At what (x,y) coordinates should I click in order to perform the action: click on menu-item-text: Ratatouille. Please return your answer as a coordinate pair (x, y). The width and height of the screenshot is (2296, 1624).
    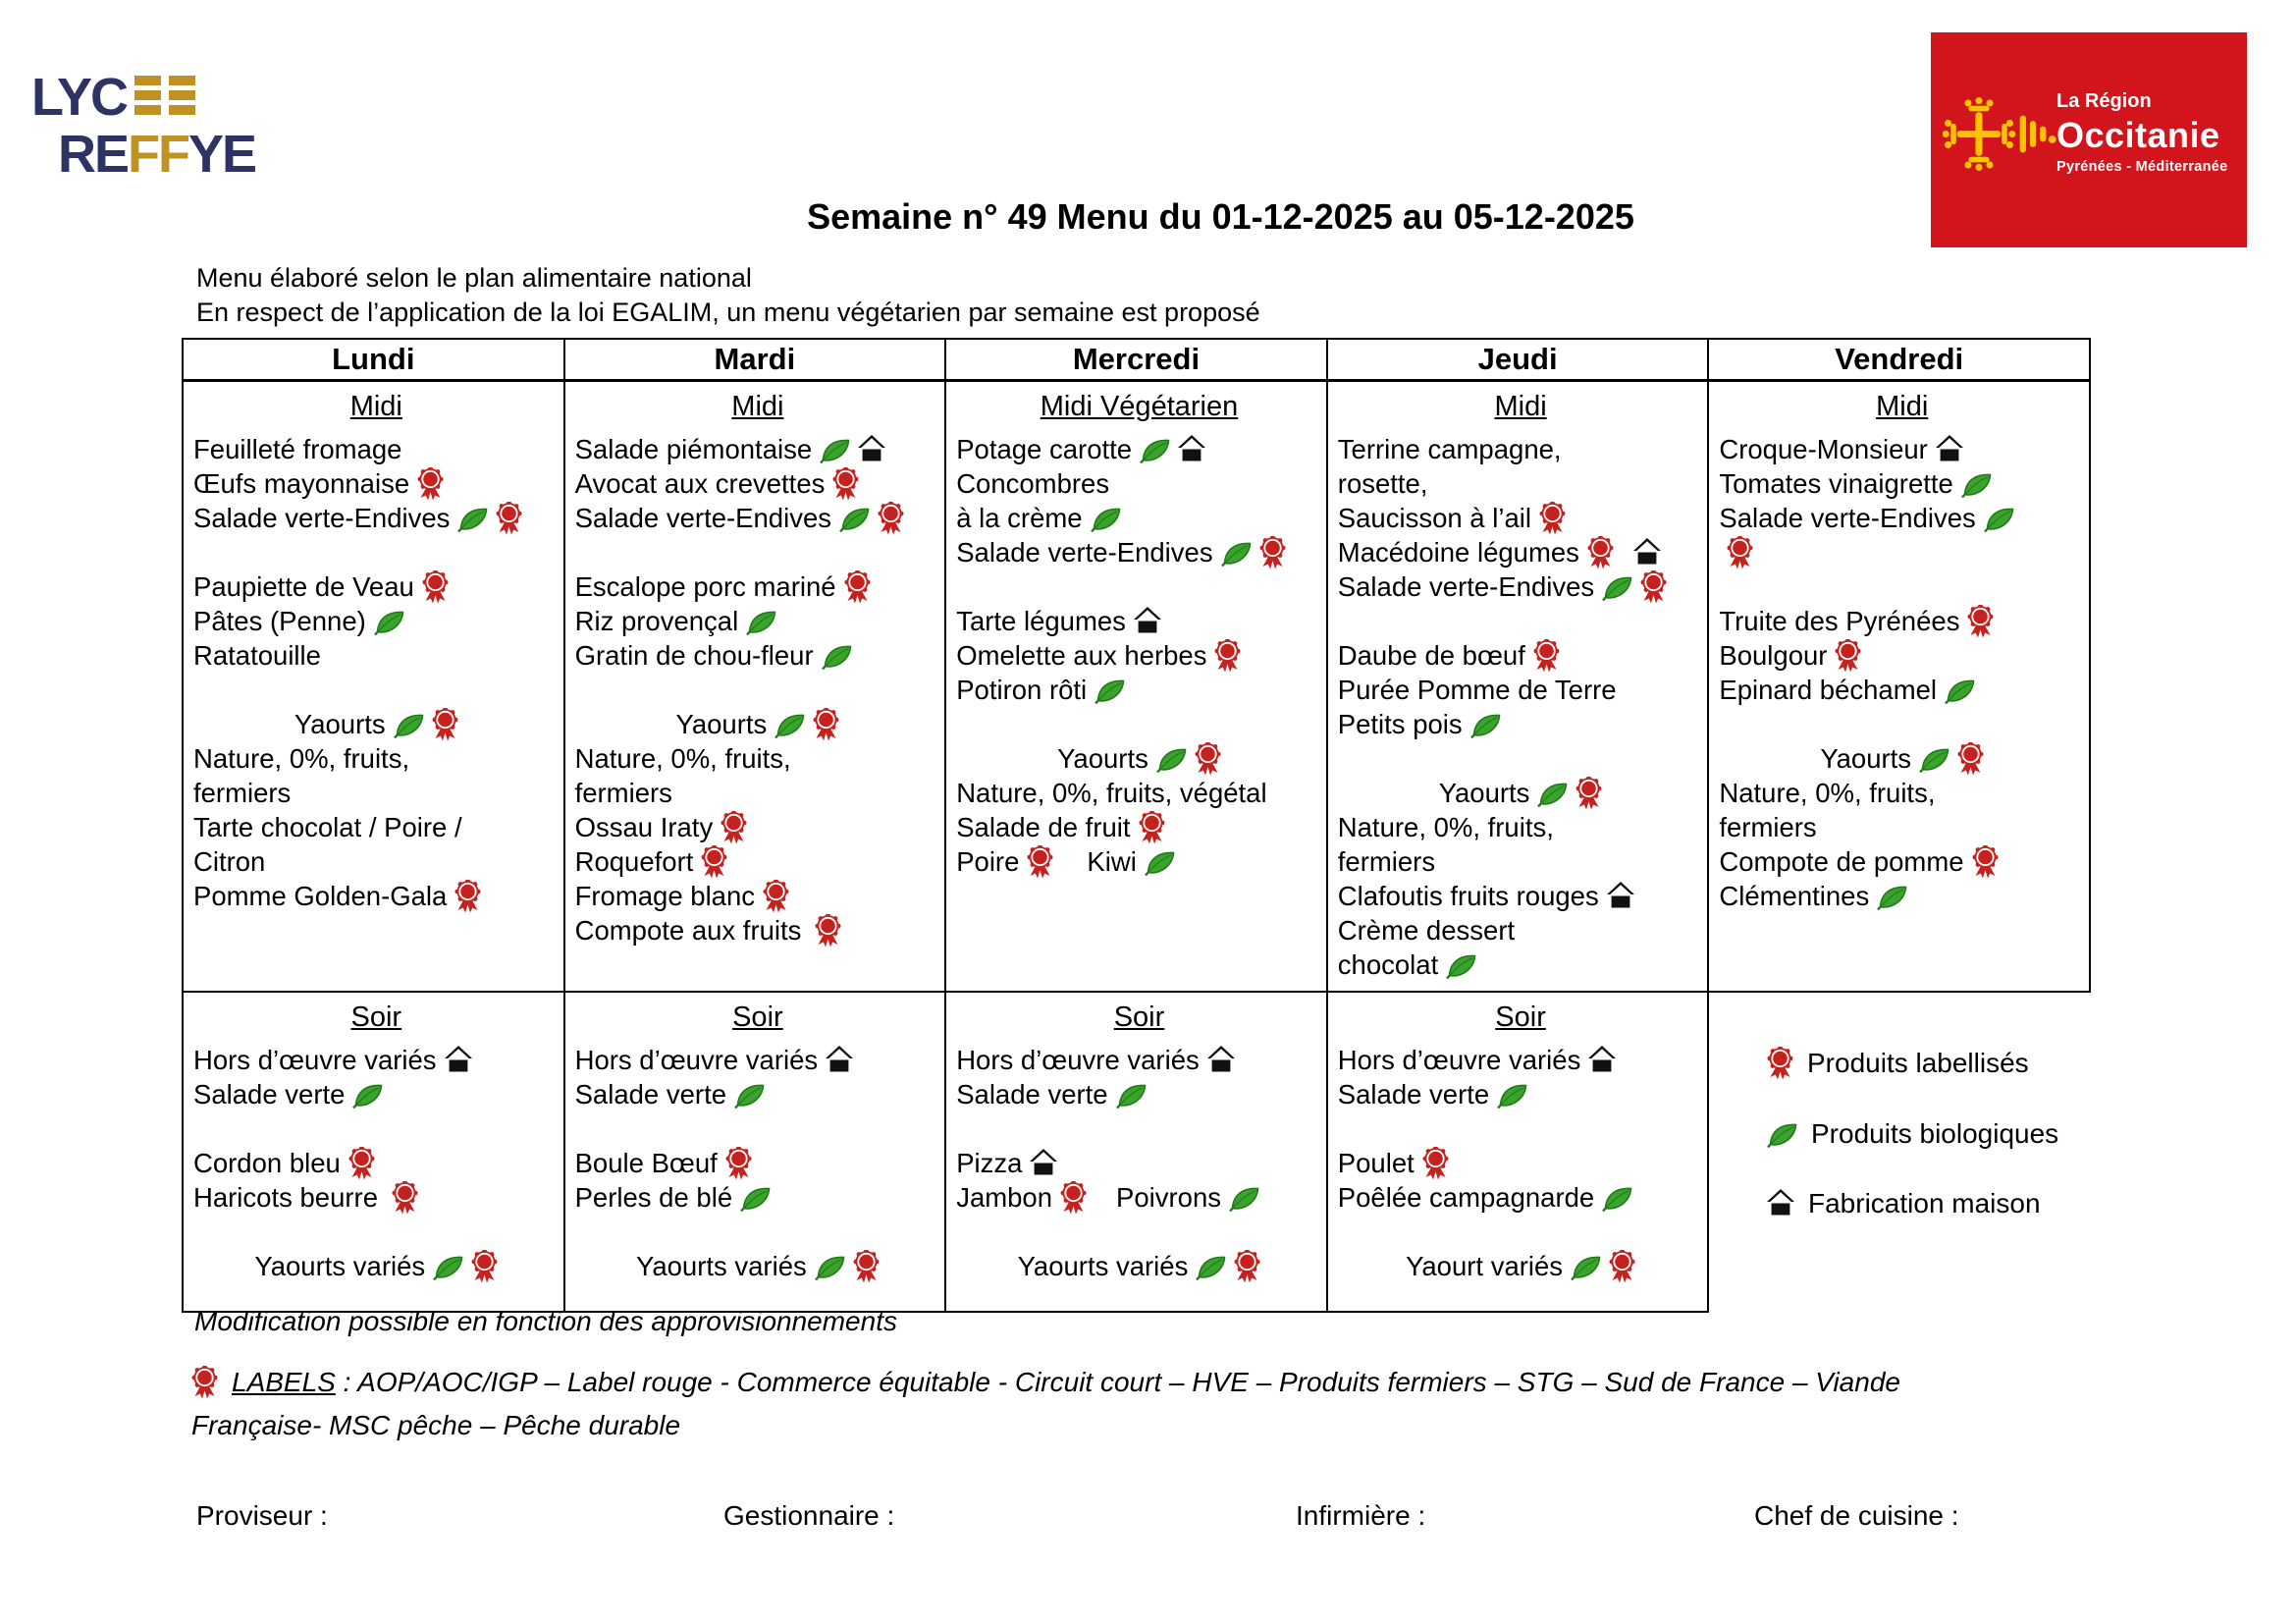
    Looking at the image, I should click on (257, 655).